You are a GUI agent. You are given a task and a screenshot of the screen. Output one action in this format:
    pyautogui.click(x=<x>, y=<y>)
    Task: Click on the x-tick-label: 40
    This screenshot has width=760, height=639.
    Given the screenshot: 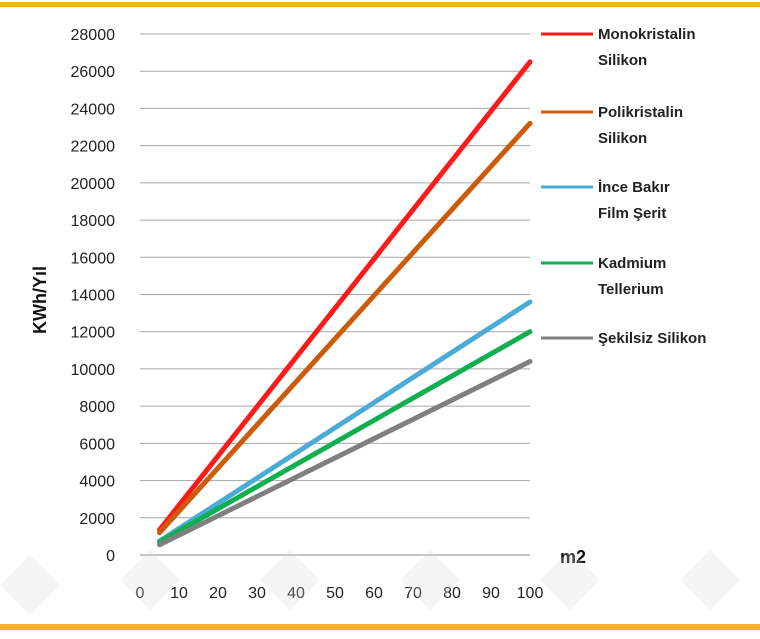 What is the action you would take?
    pyautogui.click(x=296, y=593)
    